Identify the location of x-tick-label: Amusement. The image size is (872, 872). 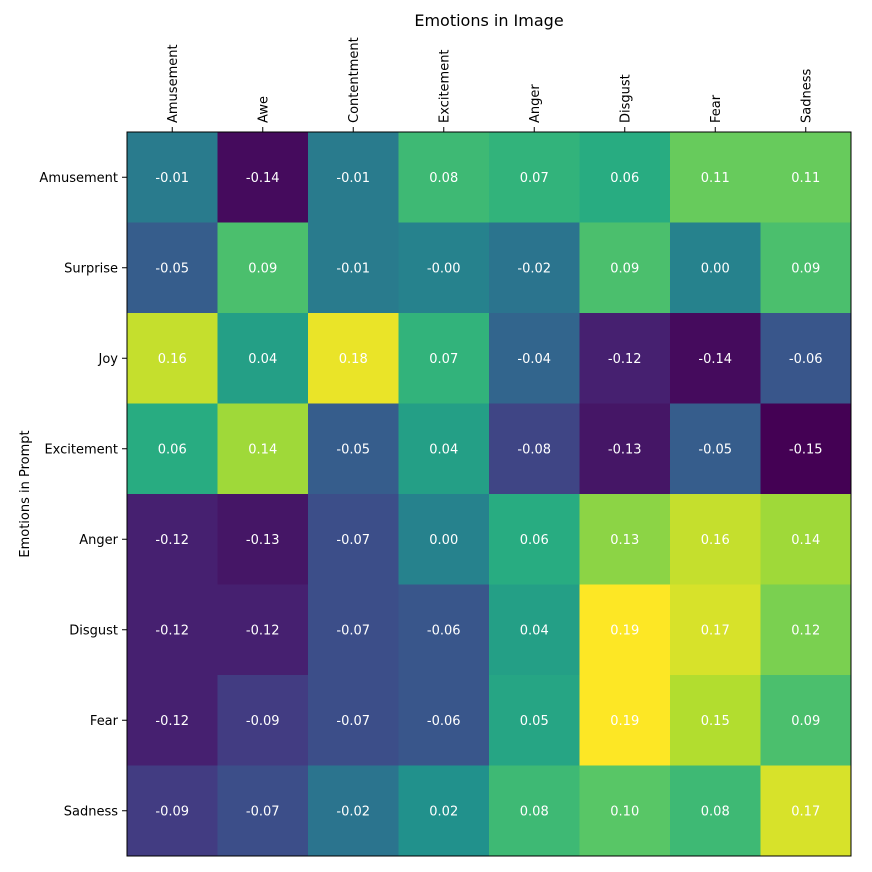
(173, 83).